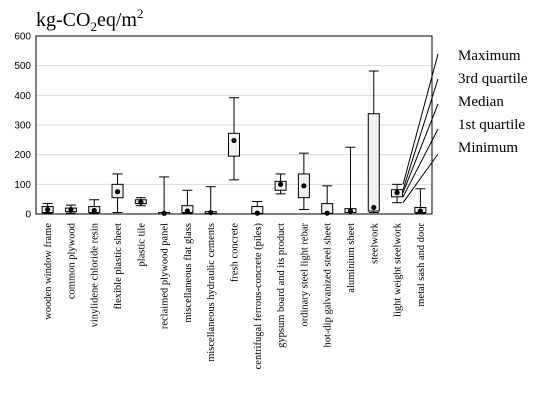  What do you see at coordinates (48, 271) in the screenshot?
I see `category-label: wooden window frame` at bounding box center [48, 271].